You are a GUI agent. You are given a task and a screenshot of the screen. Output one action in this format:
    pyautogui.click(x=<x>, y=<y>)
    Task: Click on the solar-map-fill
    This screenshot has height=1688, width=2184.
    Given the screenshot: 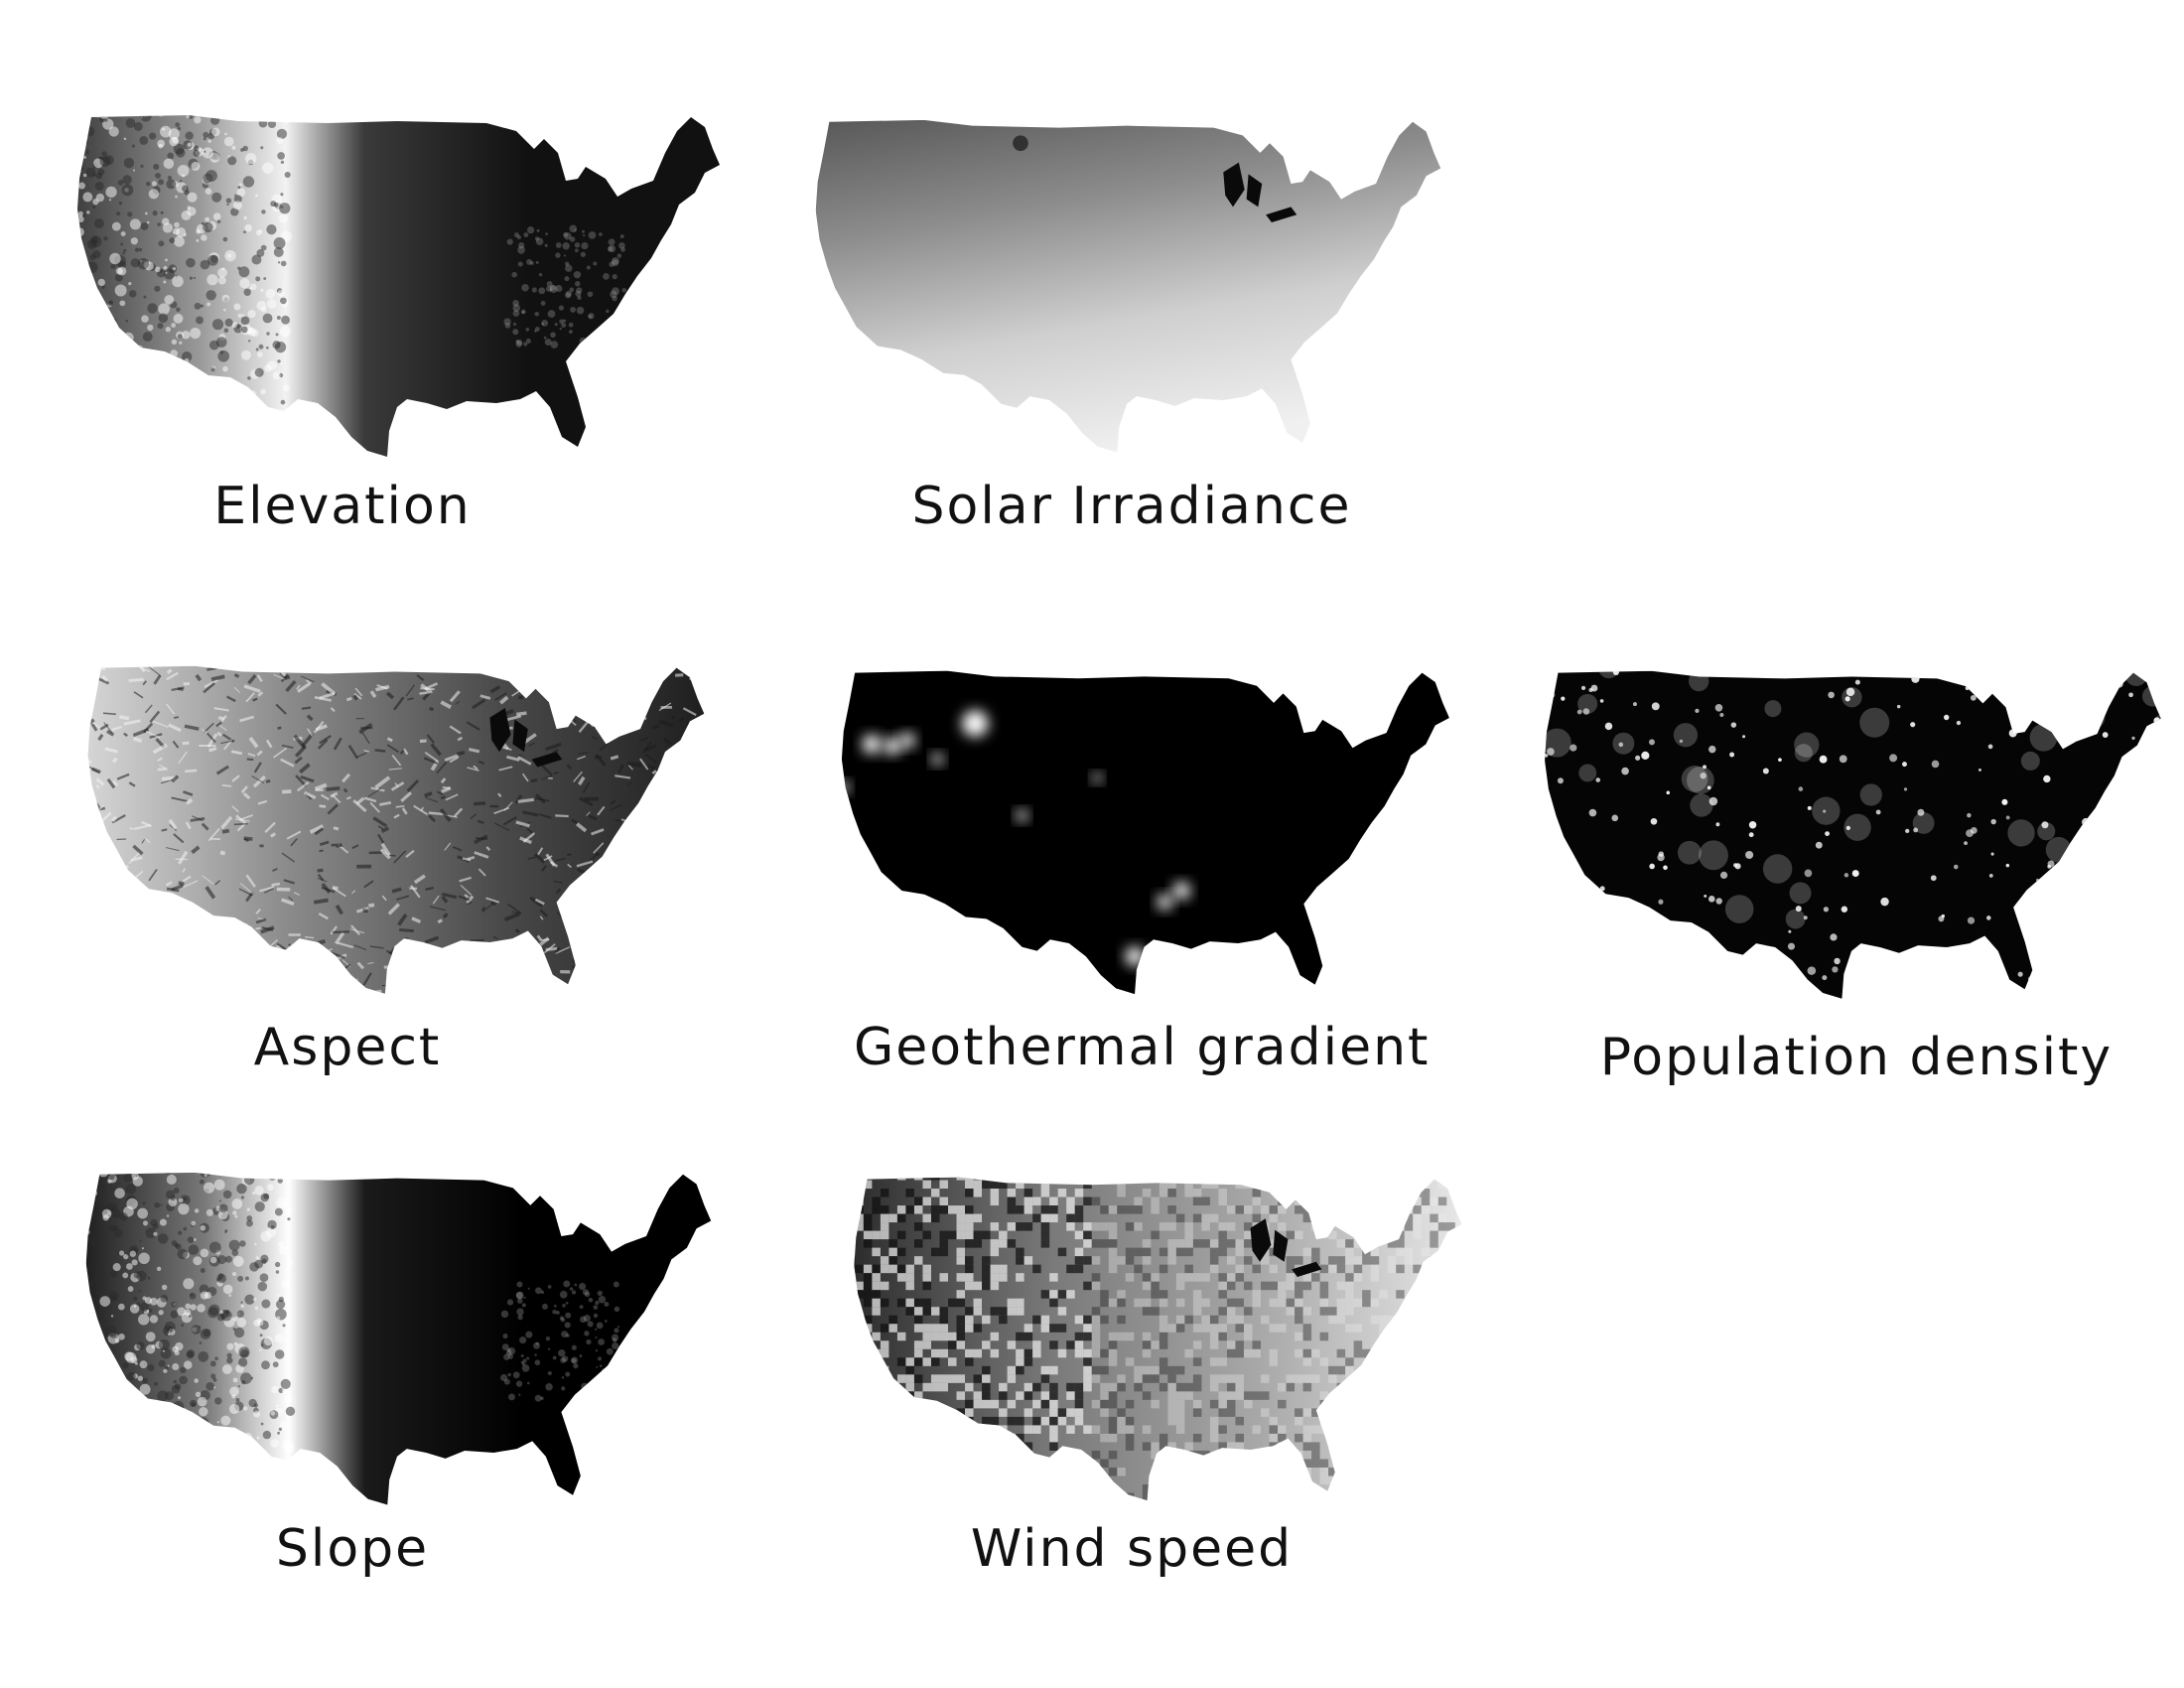 What is the action you would take?
    pyautogui.click(x=1128, y=286)
    